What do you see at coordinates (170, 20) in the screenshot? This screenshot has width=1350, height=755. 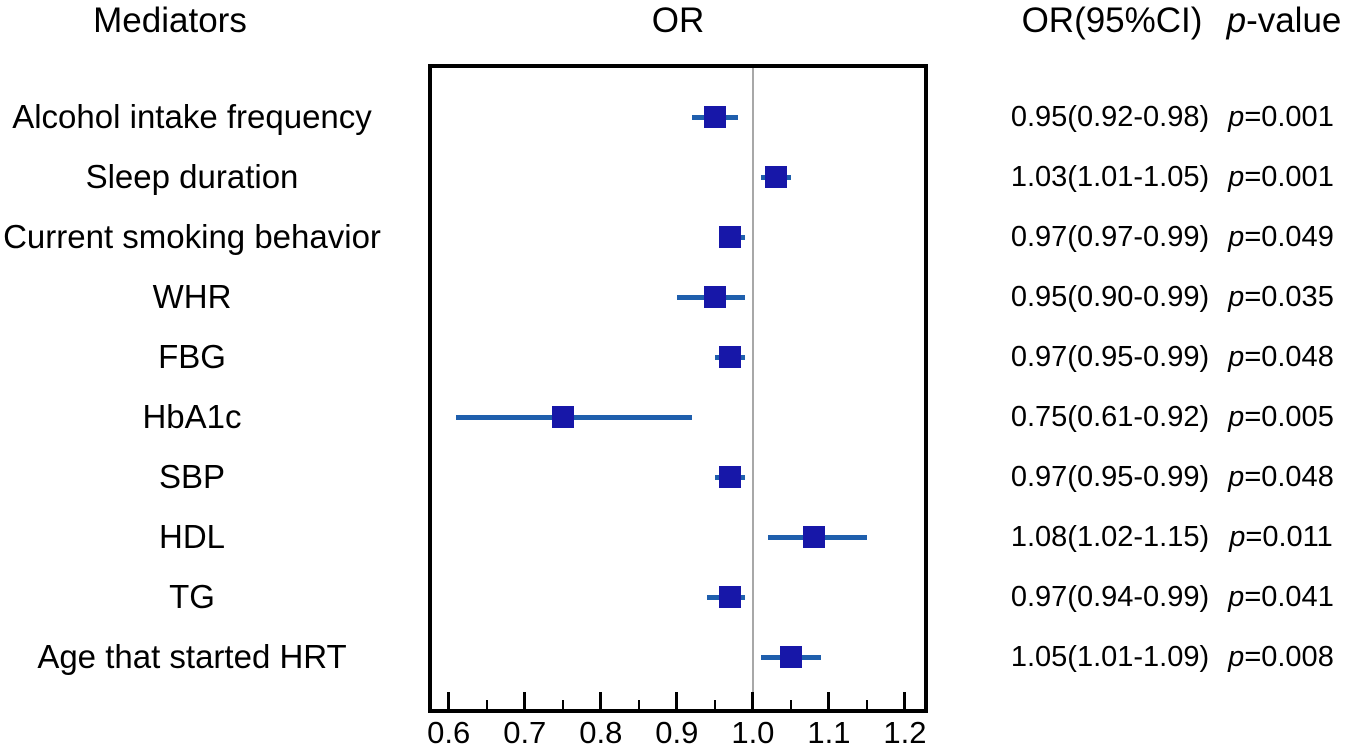 I see `mediators-column-header: Mediators` at bounding box center [170, 20].